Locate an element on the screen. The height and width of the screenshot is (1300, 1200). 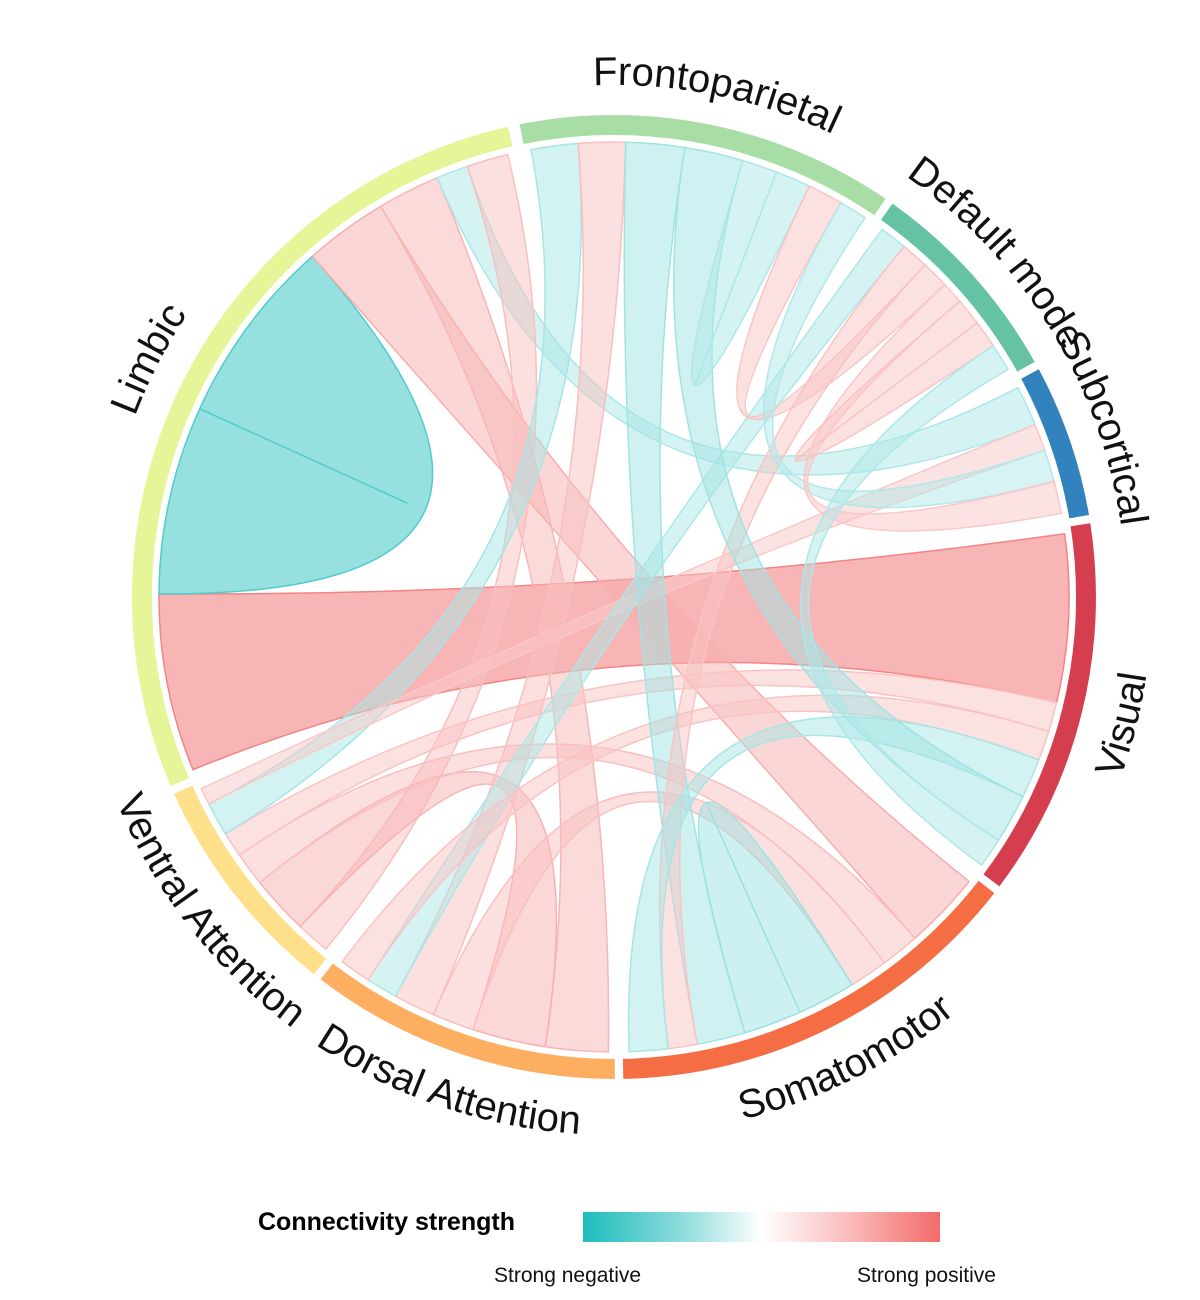
chord-link-somatomotor-to-visual is located at coordinates (833, 884).